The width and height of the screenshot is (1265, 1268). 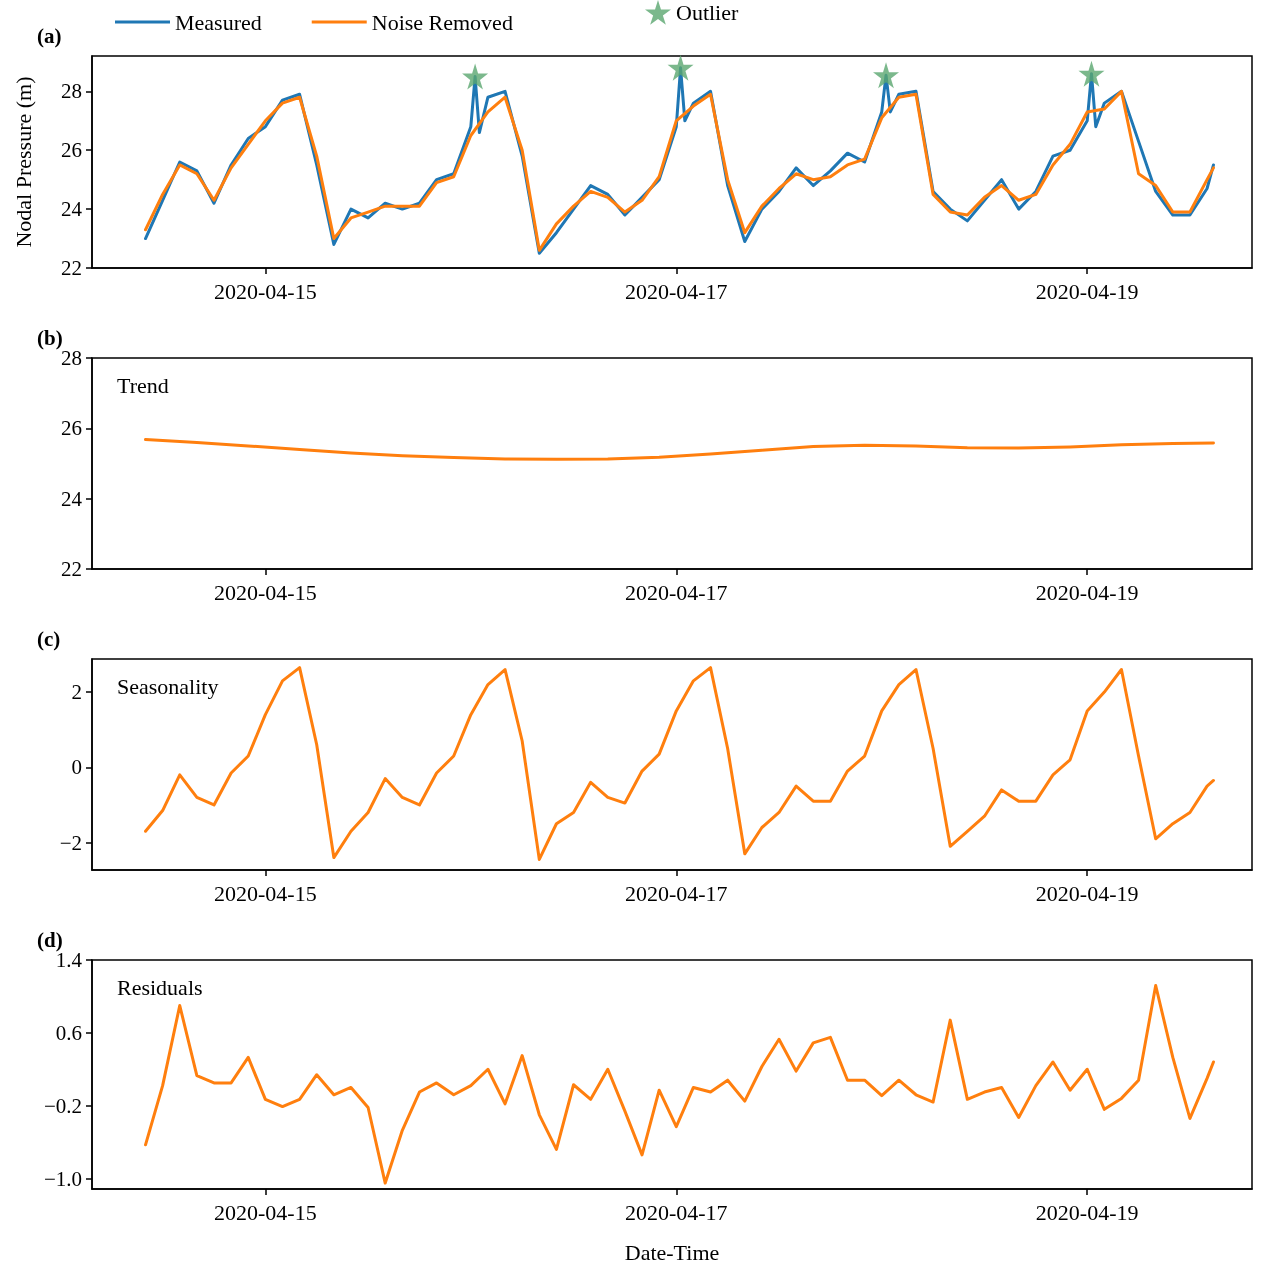 What do you see at coordinates (62, 1178) in the screenshot?
I see `y-tick-label: −1.0` at bounding box center [62, 1178].